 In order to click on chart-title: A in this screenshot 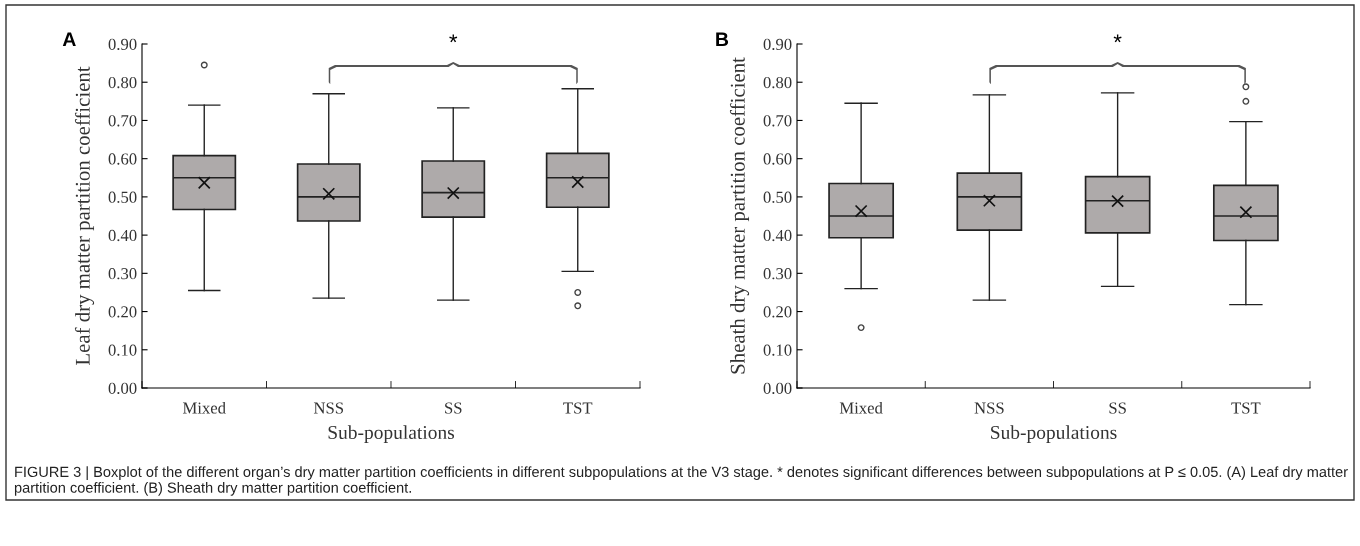, I will do `click(69, 39)`.